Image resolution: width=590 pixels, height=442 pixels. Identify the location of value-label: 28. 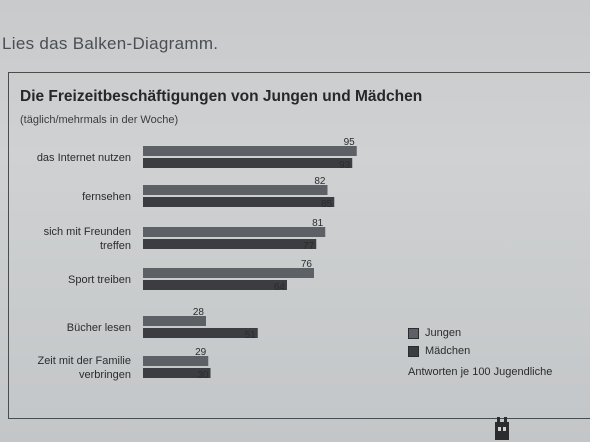
(199, 312).